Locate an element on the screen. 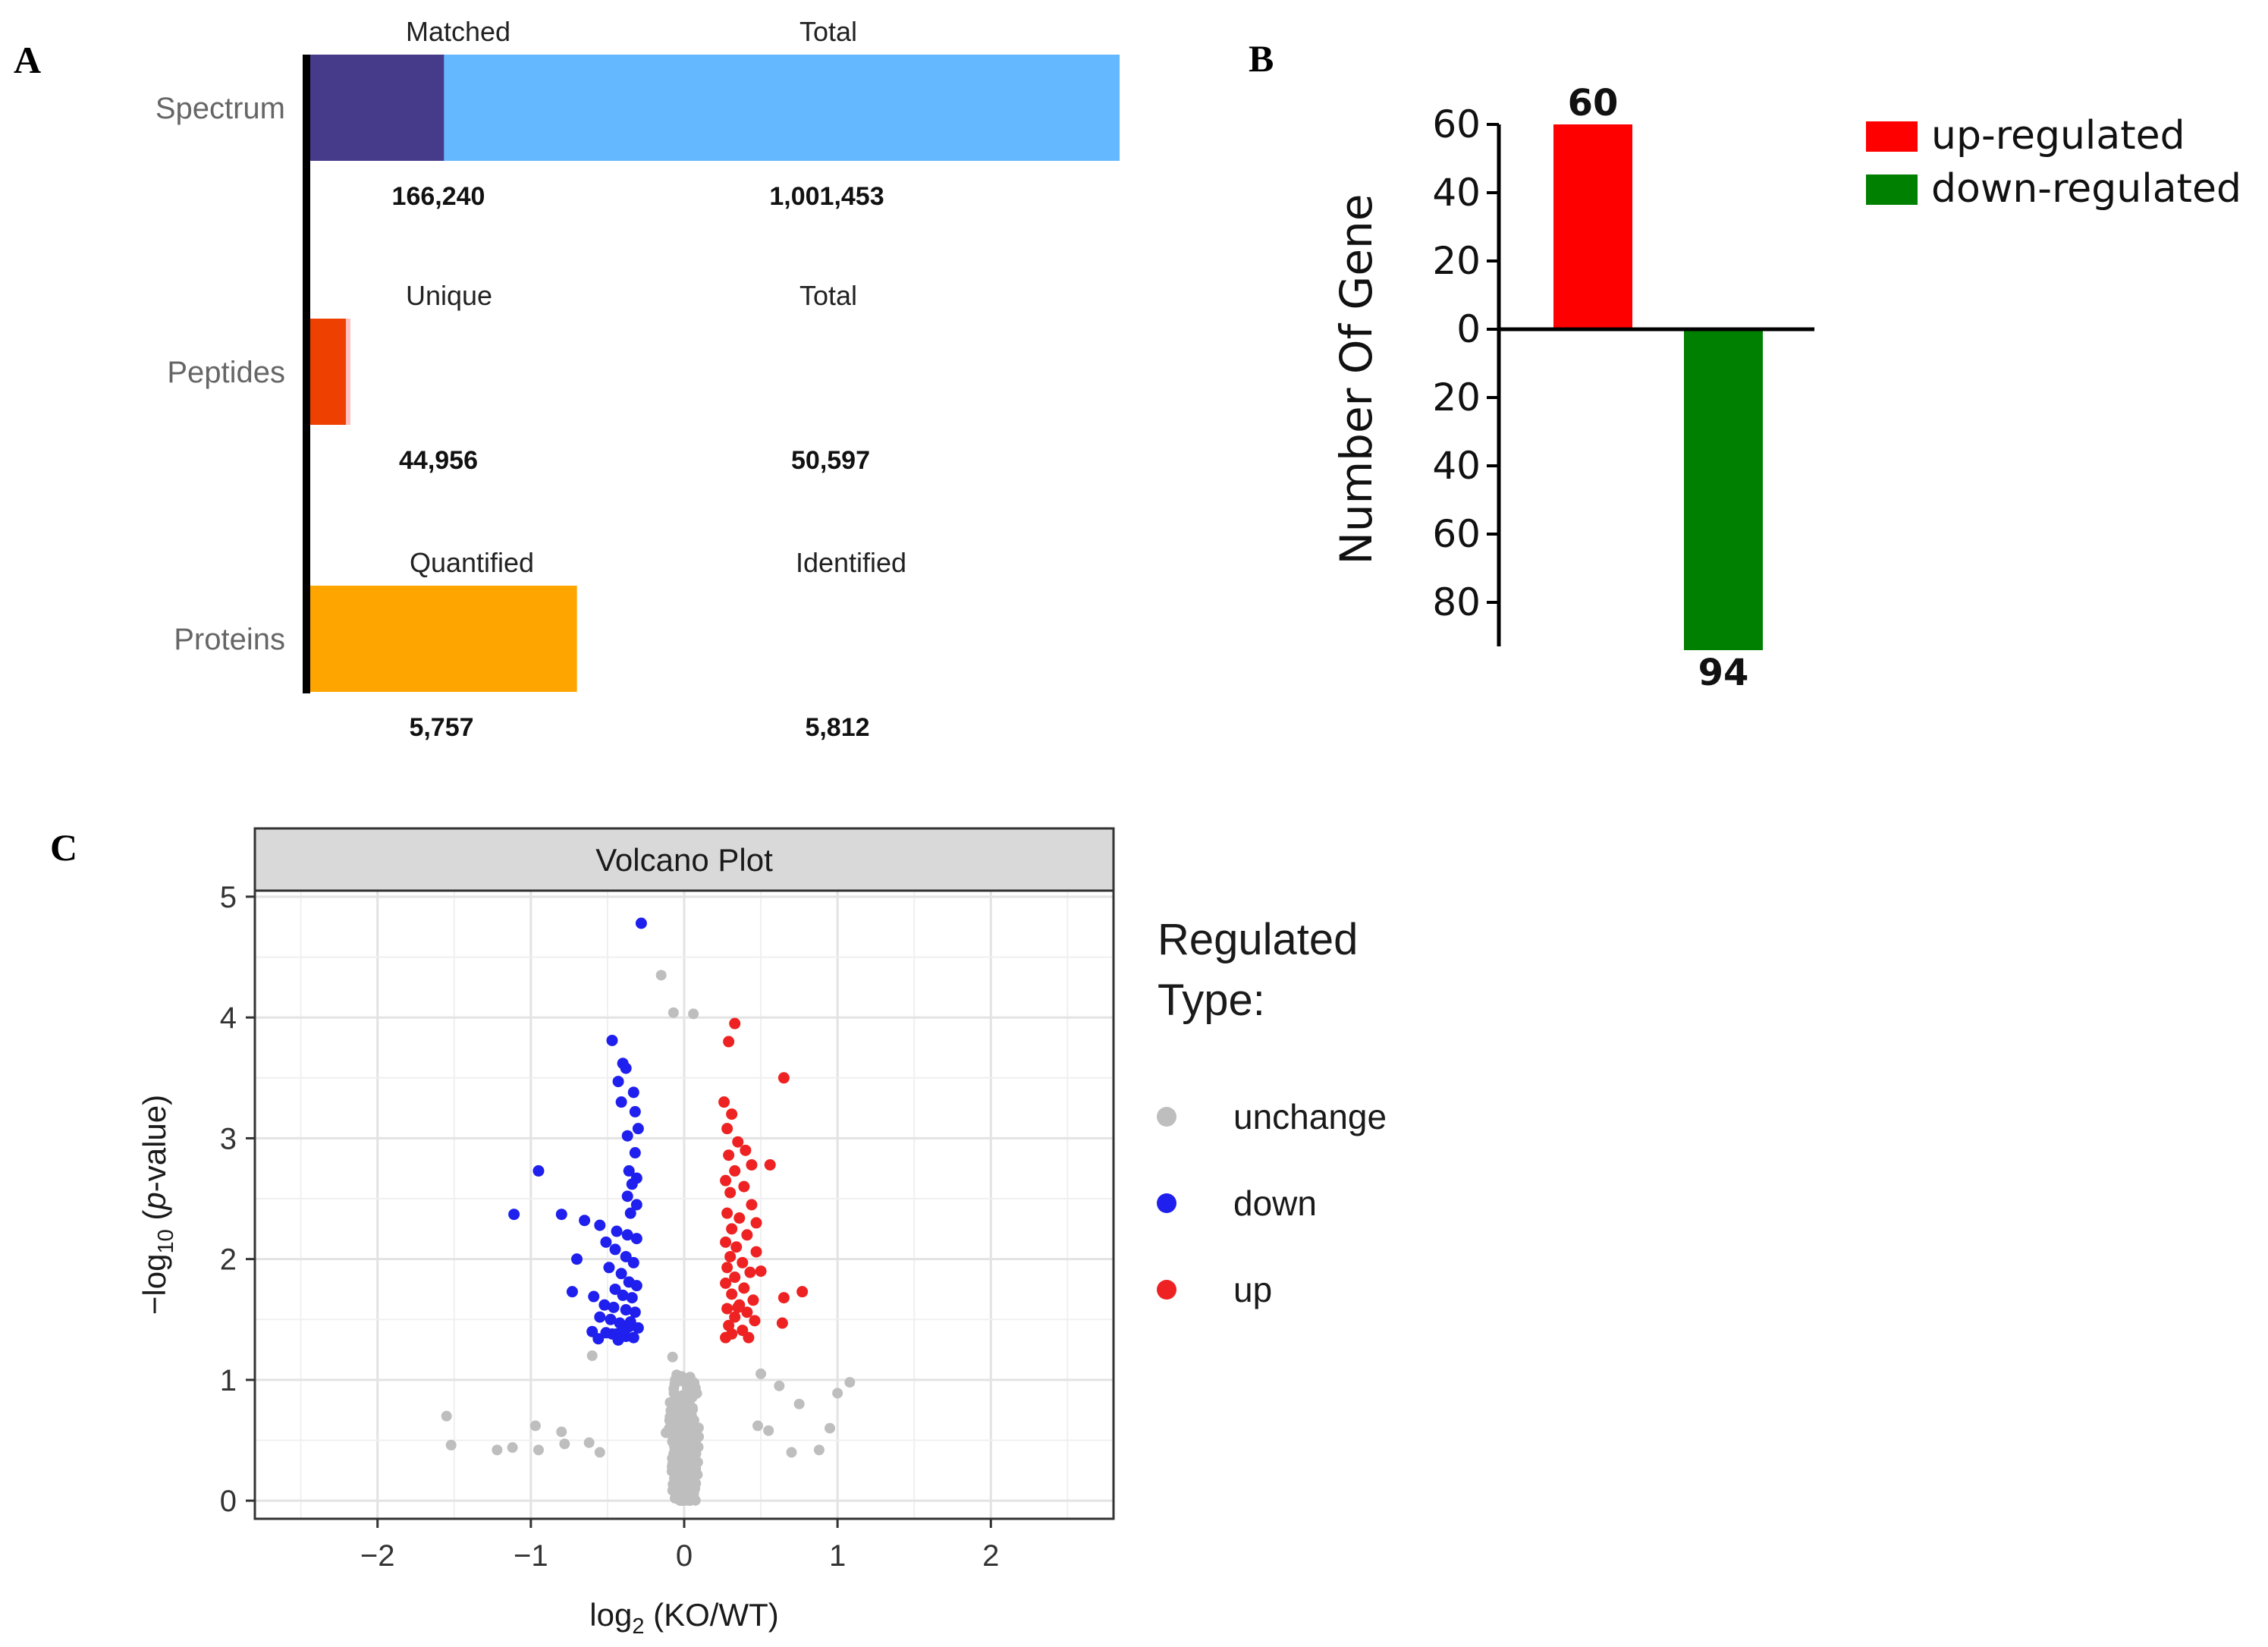 The width and height of the screenshot is (2268, 1647). y-tick-label: 80 is located at coordinates (1456, 602).